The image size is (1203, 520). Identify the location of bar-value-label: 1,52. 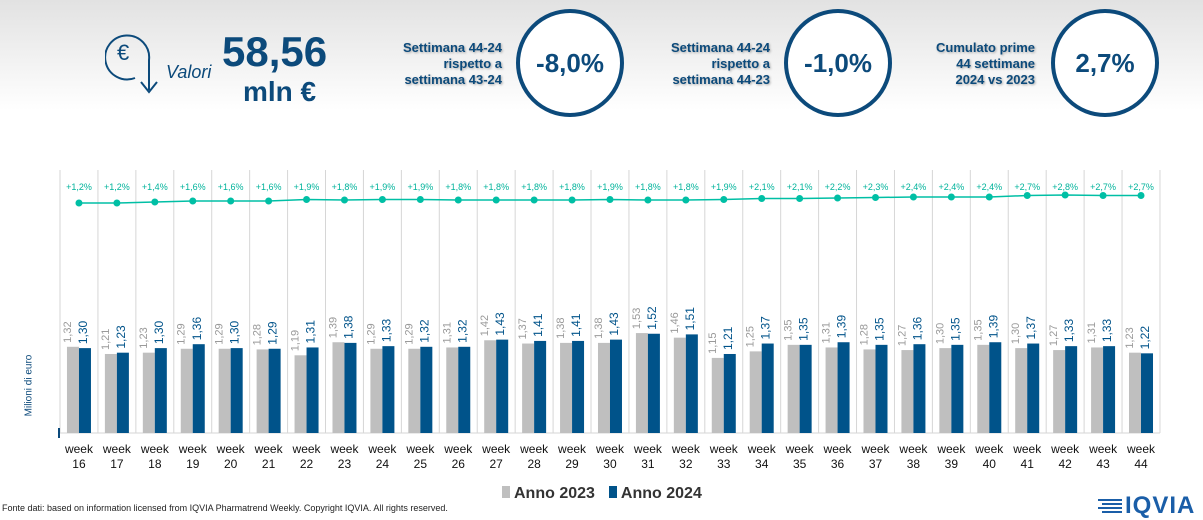
(652, 318).